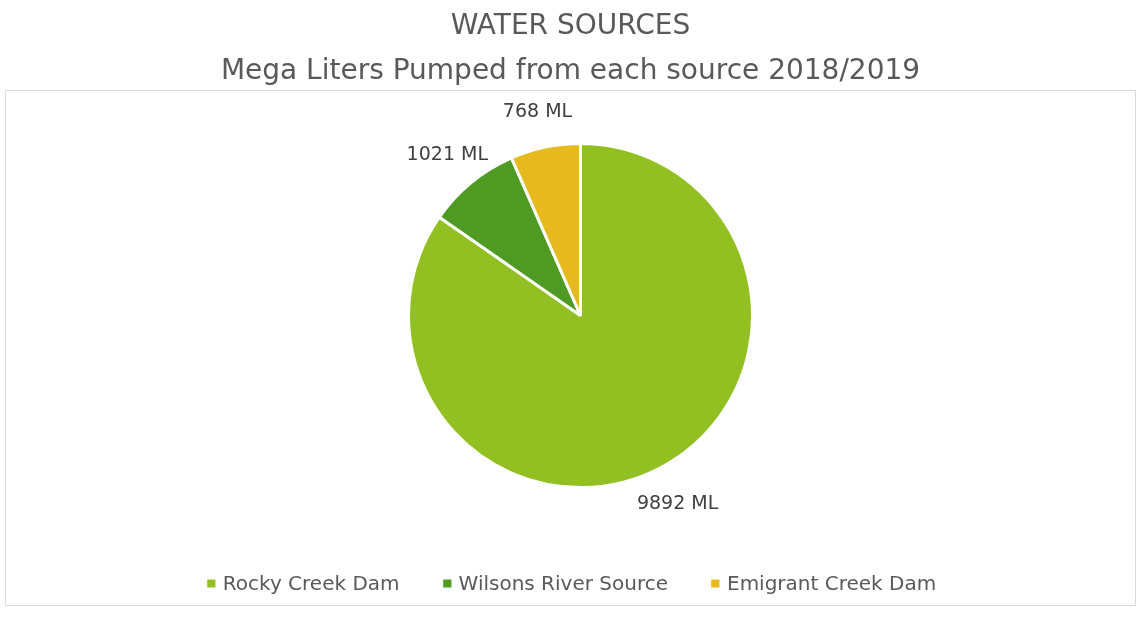  Describe the element at coordinates (570, 24) in the screenshot. I see `chart-title: WATER SOURCES` at that location.